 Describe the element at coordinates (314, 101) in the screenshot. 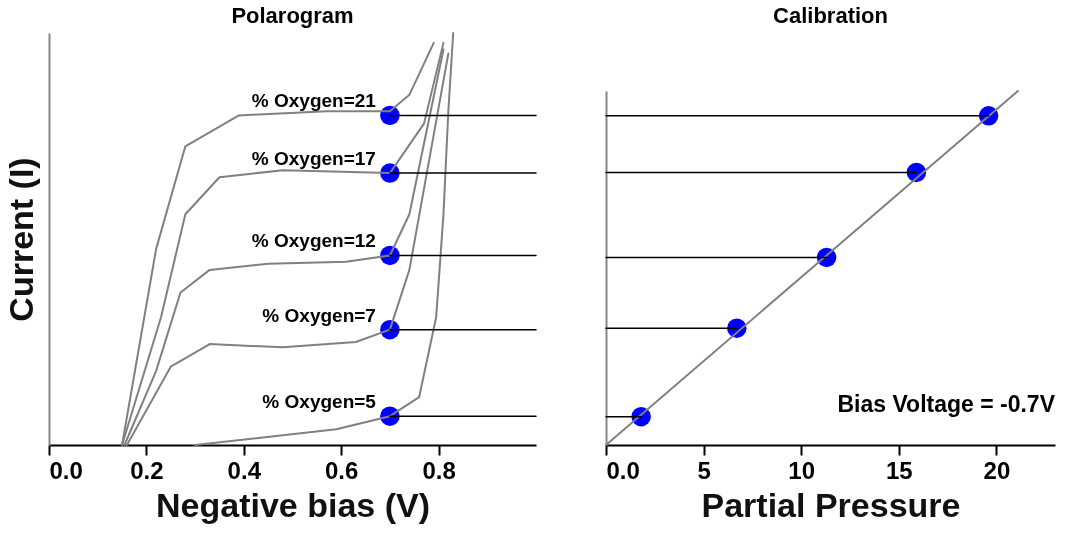

I see `series-label: % Oxygen=21` at that location.